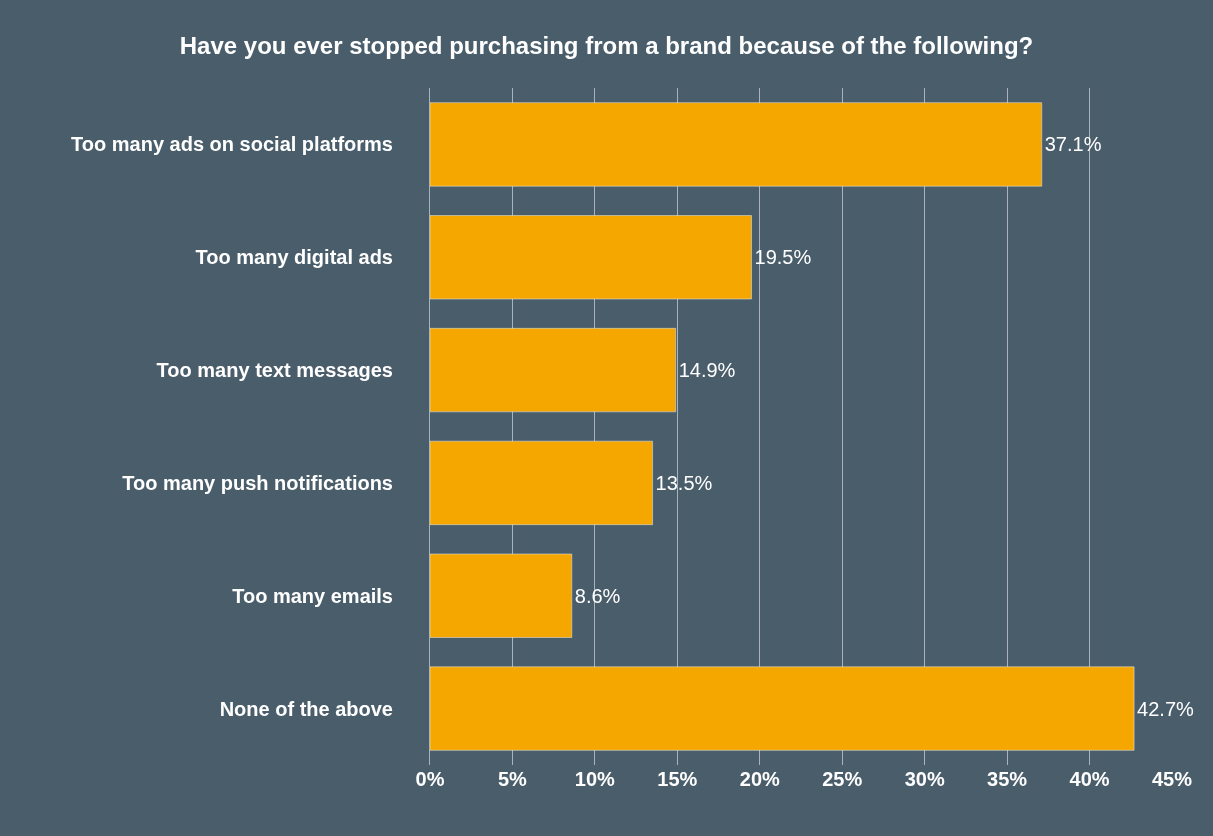  Describe the element at coordinates (312, 595) in the screenshot. I see `y-tick-label: Too many emails` at that location.